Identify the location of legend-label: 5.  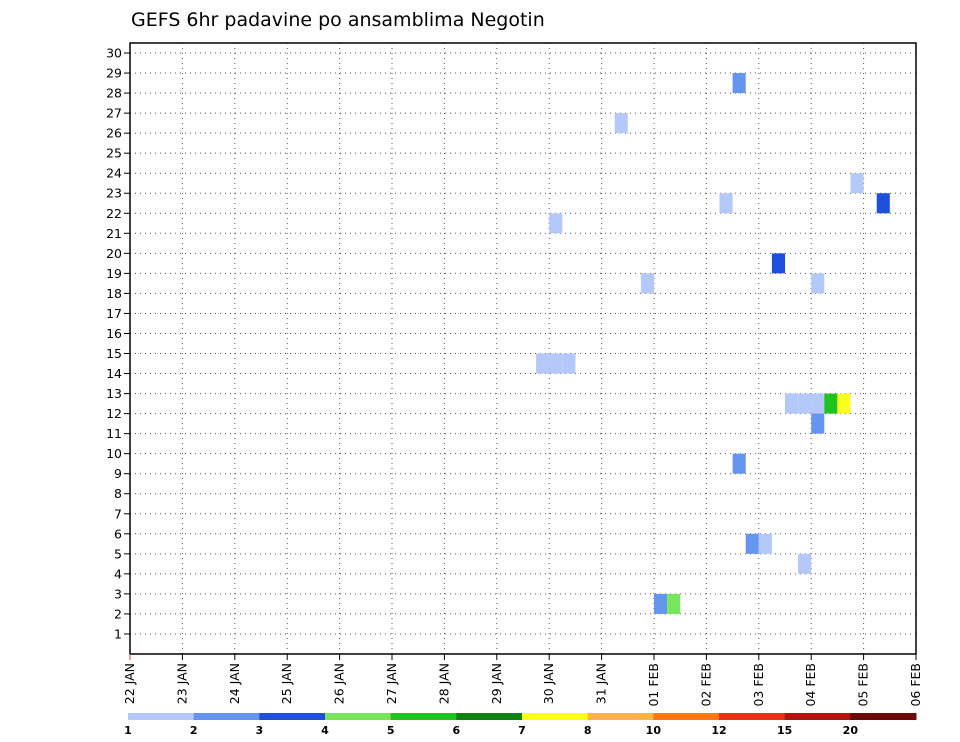
(391, 730).